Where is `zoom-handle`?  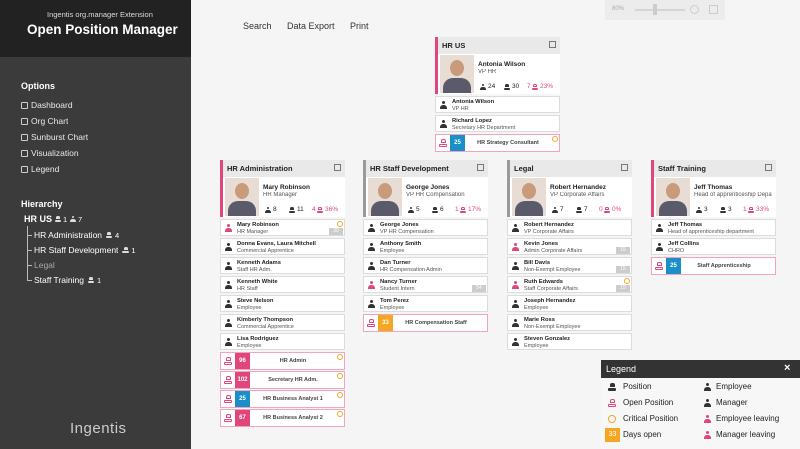
zoom-handle is located at coordinates (655, 9).